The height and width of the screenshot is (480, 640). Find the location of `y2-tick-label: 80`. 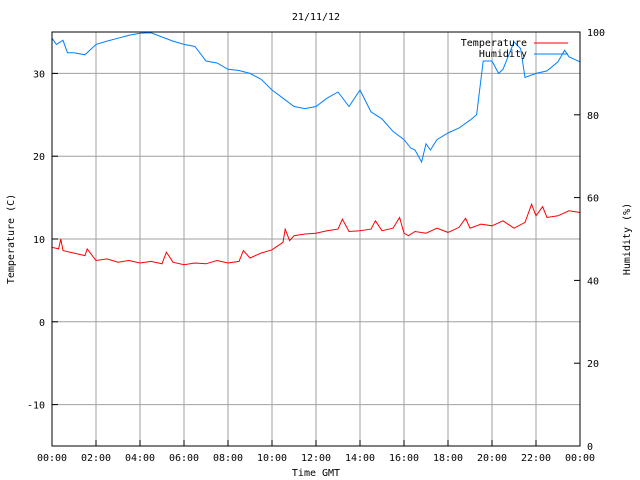

y2-tick-label: 80 is located at coordinates (593, 116).